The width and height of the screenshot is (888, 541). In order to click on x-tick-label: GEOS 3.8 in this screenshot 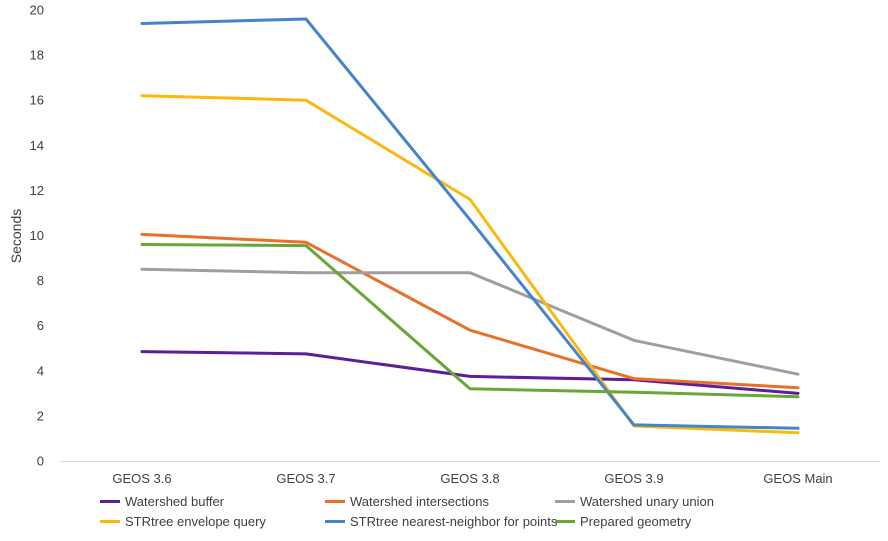, I will do `click(469, 478)`.